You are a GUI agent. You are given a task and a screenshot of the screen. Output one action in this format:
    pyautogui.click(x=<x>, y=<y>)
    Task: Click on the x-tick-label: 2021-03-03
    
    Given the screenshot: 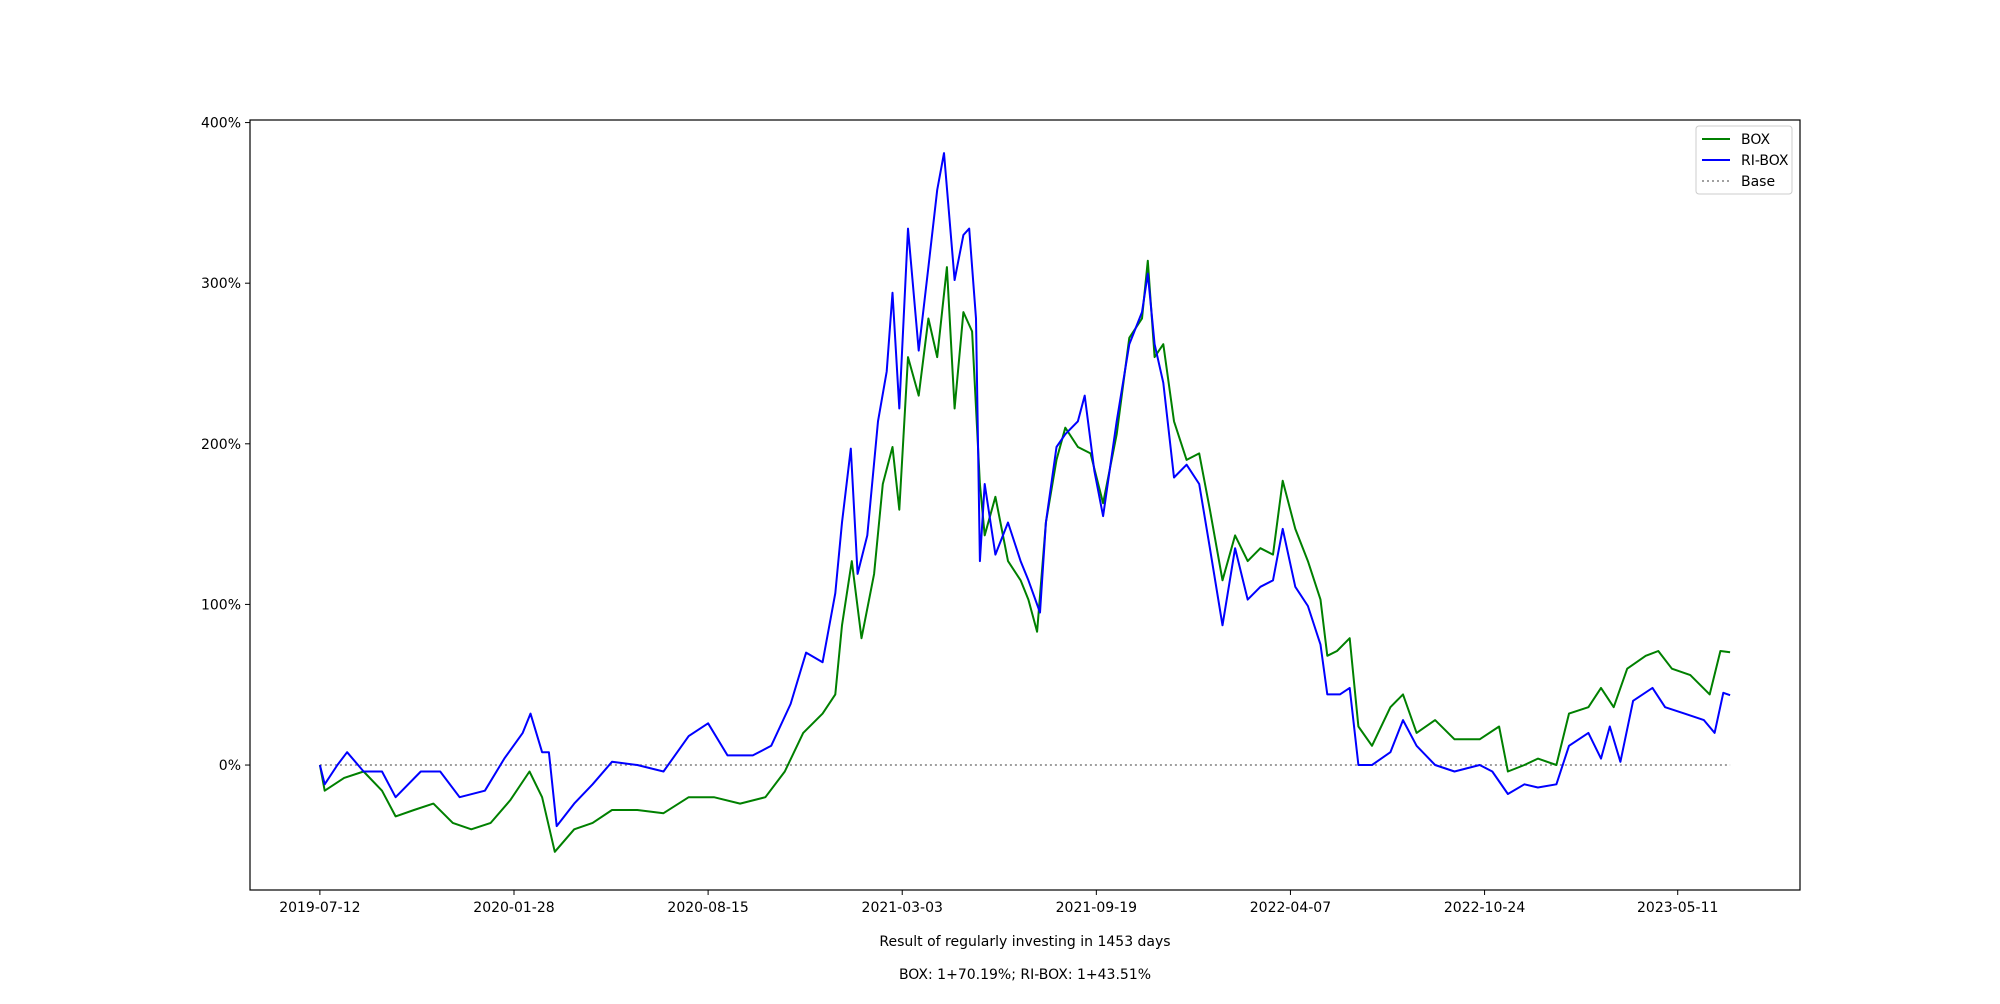 What is the action you would take?
    pyautogui.click(x=902, y=908)
    